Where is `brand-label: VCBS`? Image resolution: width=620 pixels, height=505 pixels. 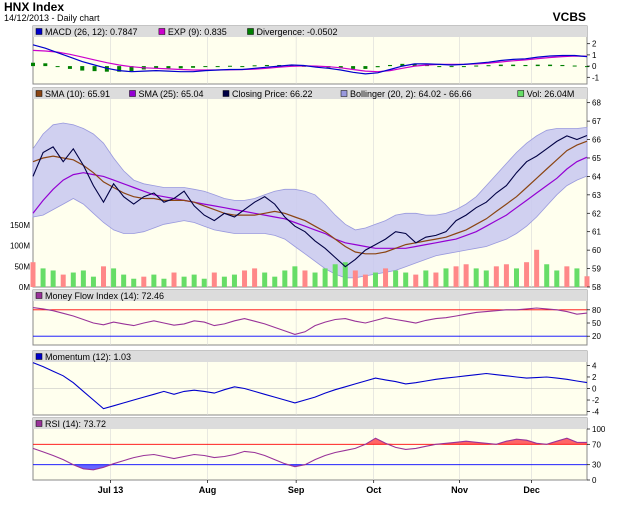 brand-label: VCBS is located at coordinates (569, 17).